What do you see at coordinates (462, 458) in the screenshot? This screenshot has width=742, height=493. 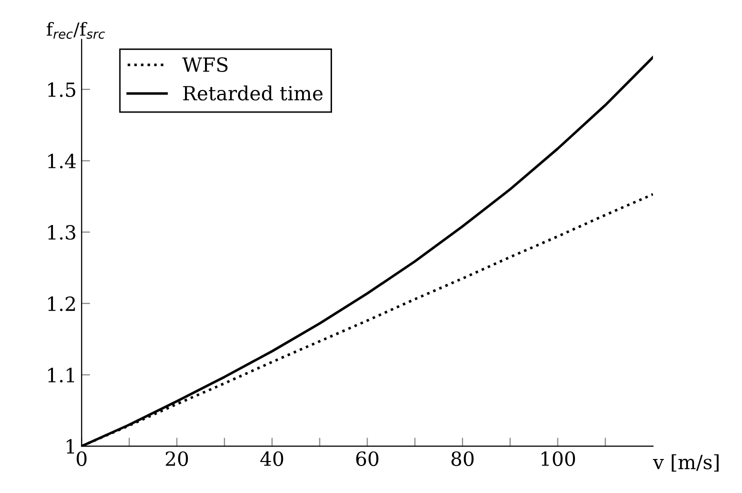 I see `x-tick-label: 80` at bounding box center [462, 458].